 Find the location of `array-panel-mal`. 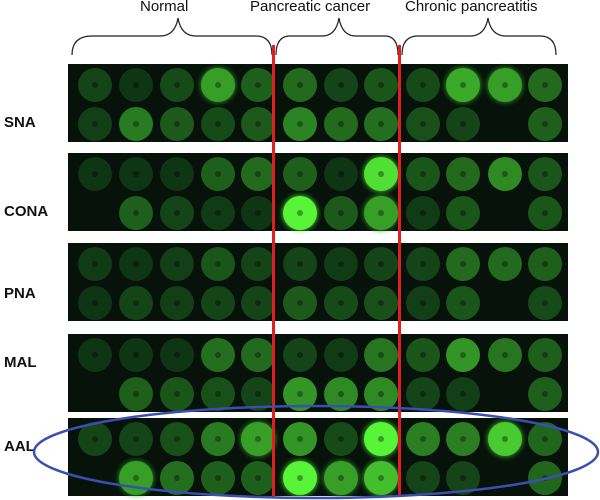

array-panel-mal is located at coordinates (318, 373).